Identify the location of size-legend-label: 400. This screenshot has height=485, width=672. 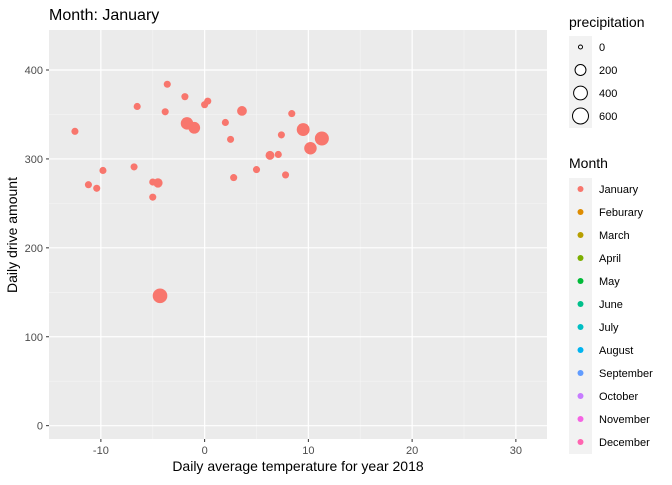
(608, 94).